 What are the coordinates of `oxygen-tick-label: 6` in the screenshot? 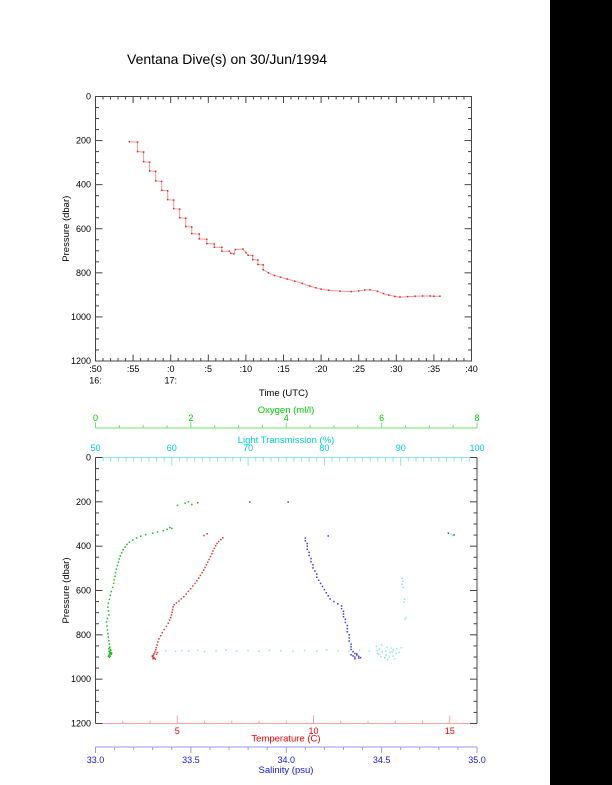 It's located at (381, 418).